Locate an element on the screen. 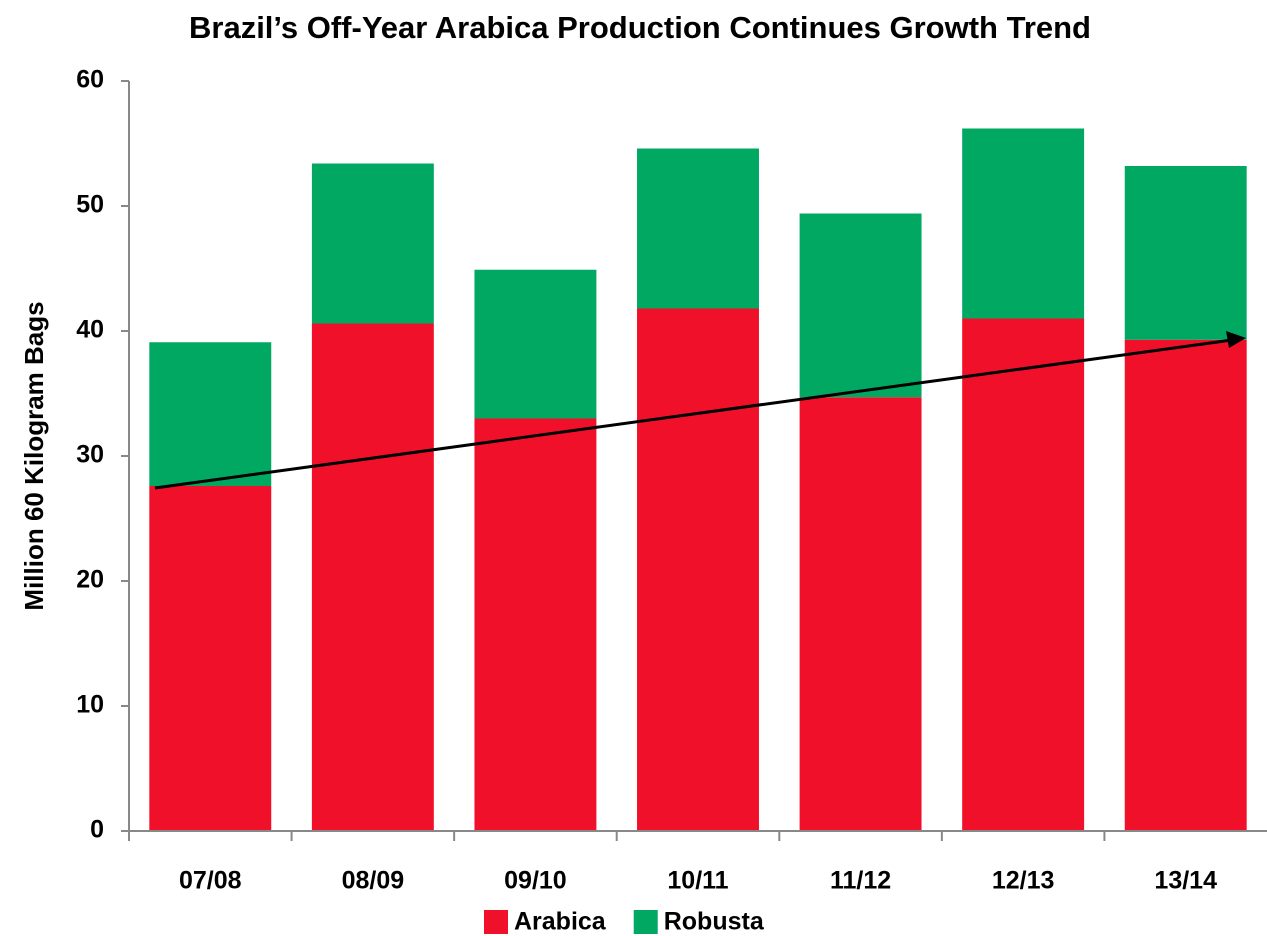 Image resolution: width=1267 pixels, height=936 pixels. legend-label: Robusta is located at coordinates (714, 922).